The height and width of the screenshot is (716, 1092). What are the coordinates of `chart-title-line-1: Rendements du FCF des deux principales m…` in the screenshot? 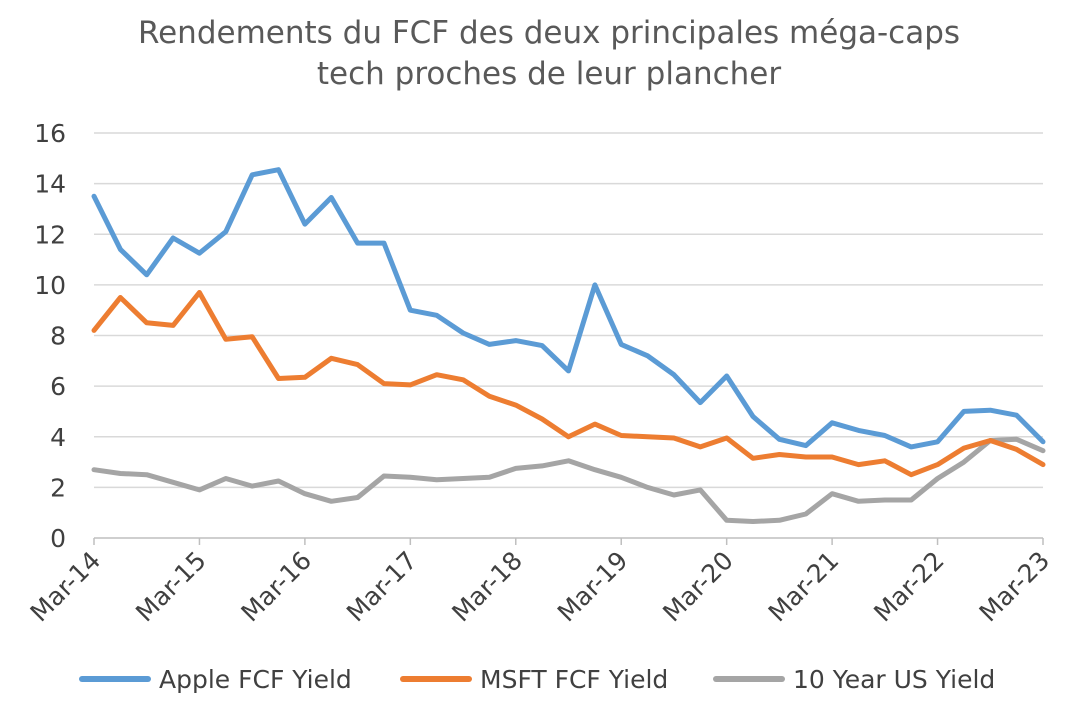 It's located at (549, 33).